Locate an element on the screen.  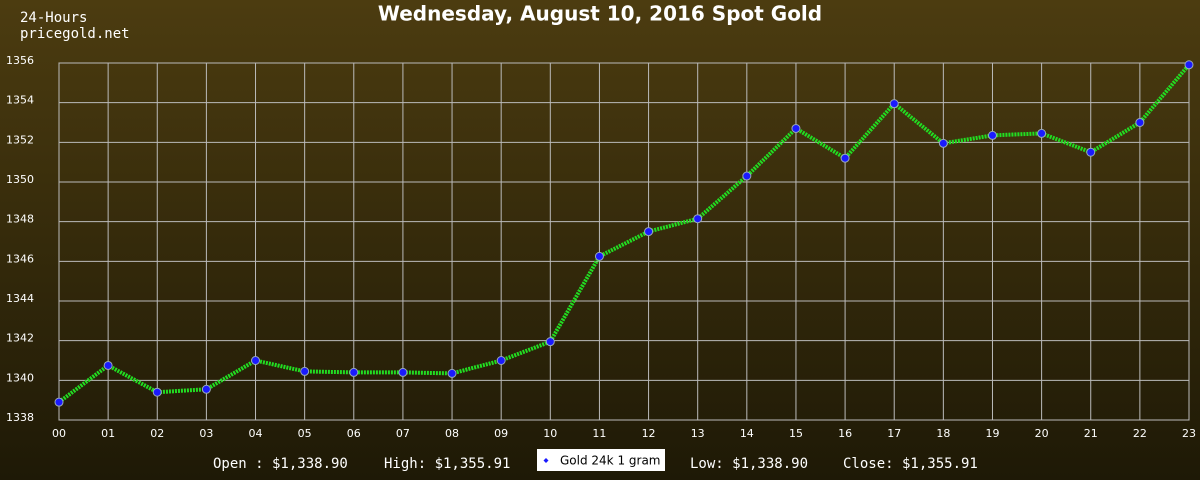
x-tick-label: 19 is located at coordinates (992, 433).